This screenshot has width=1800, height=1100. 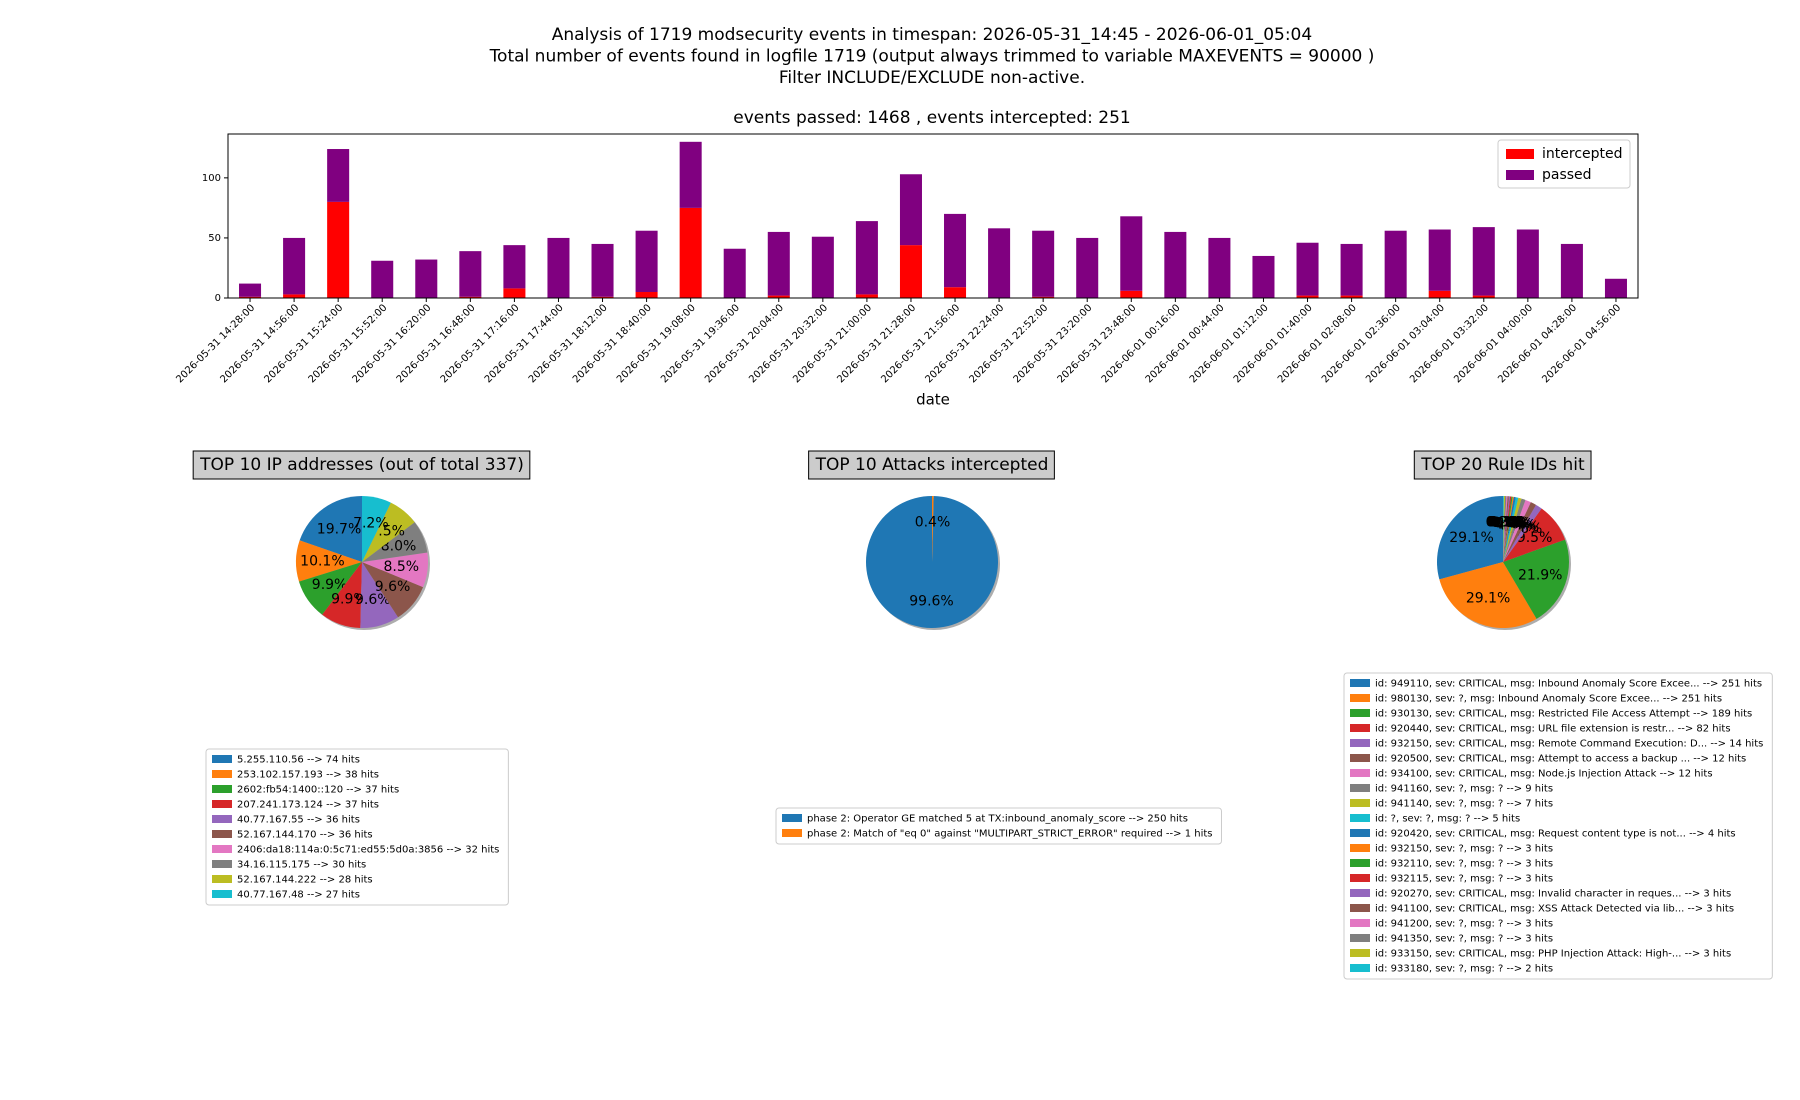 What do you see at coordinates (1405, 343) in the screenshot?
I see `x-tick-label: 2026-06-01 03:04:00` at bounding box center [1405, 343].